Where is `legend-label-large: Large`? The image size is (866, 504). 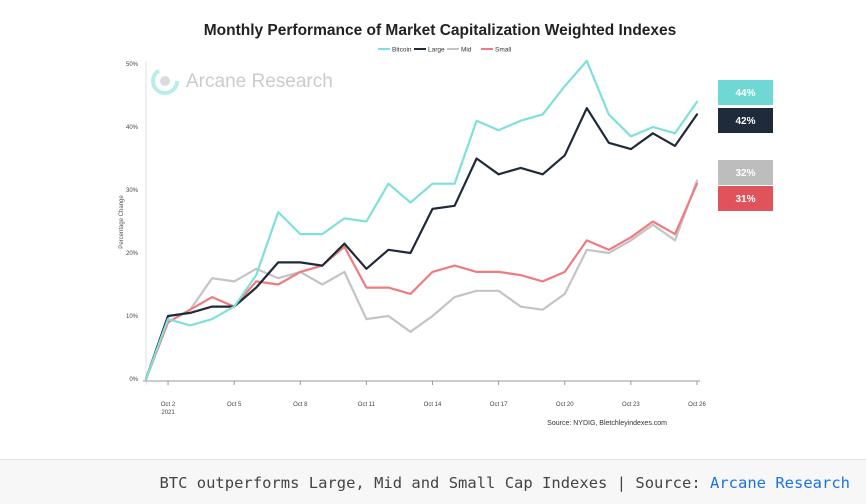 legend-label-large: Large is located at coordinates (436, 50).